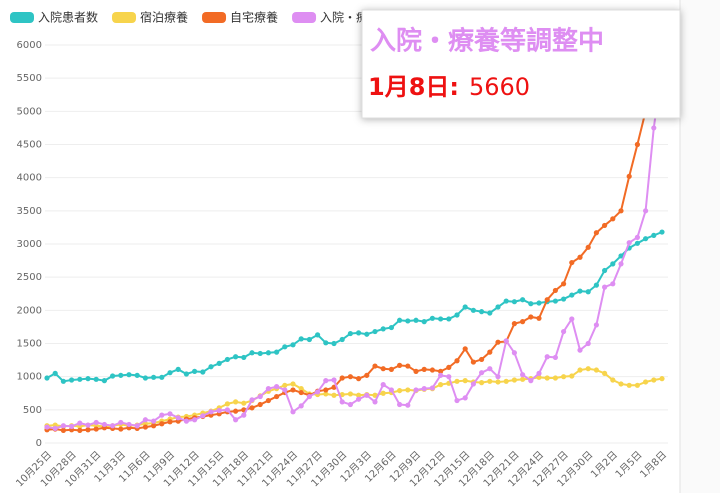  I want to click on x-tick-label: 1月2日, so click(604, 465).